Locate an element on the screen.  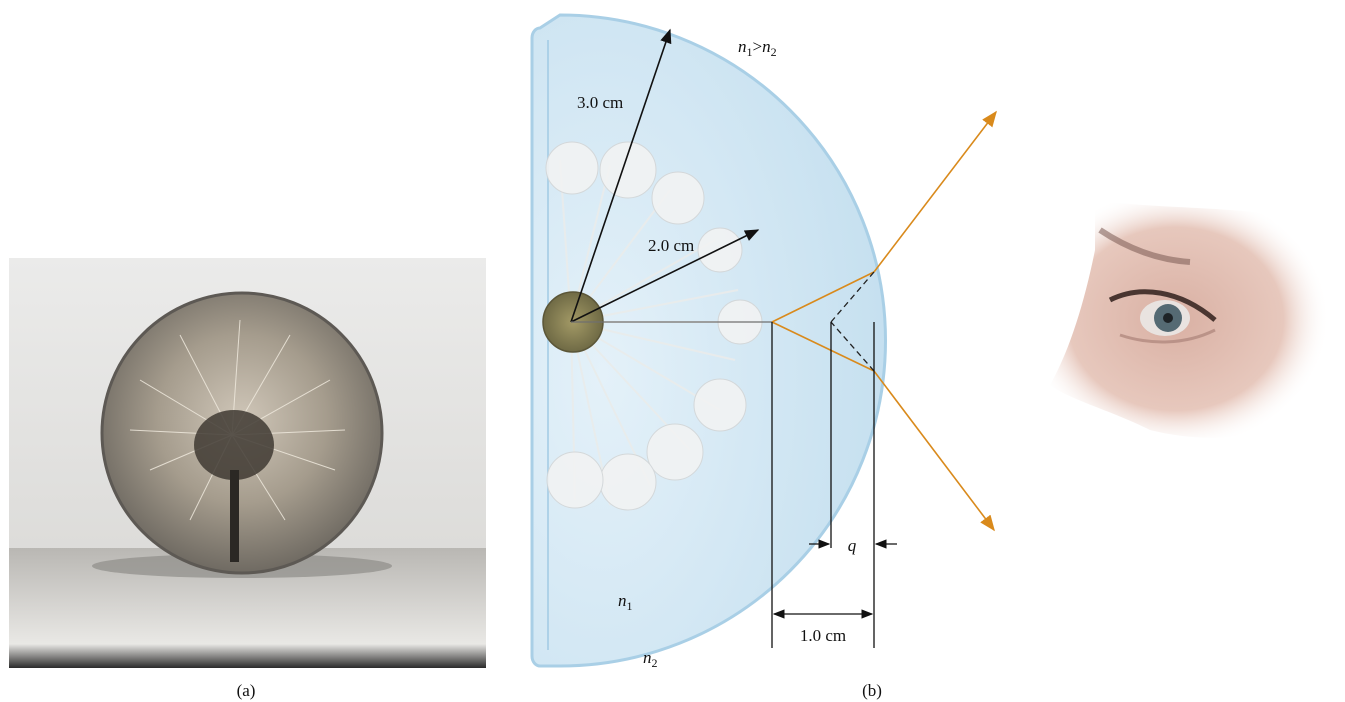
index-relation-label: n1>n2 is located at coordinates (757, 48).